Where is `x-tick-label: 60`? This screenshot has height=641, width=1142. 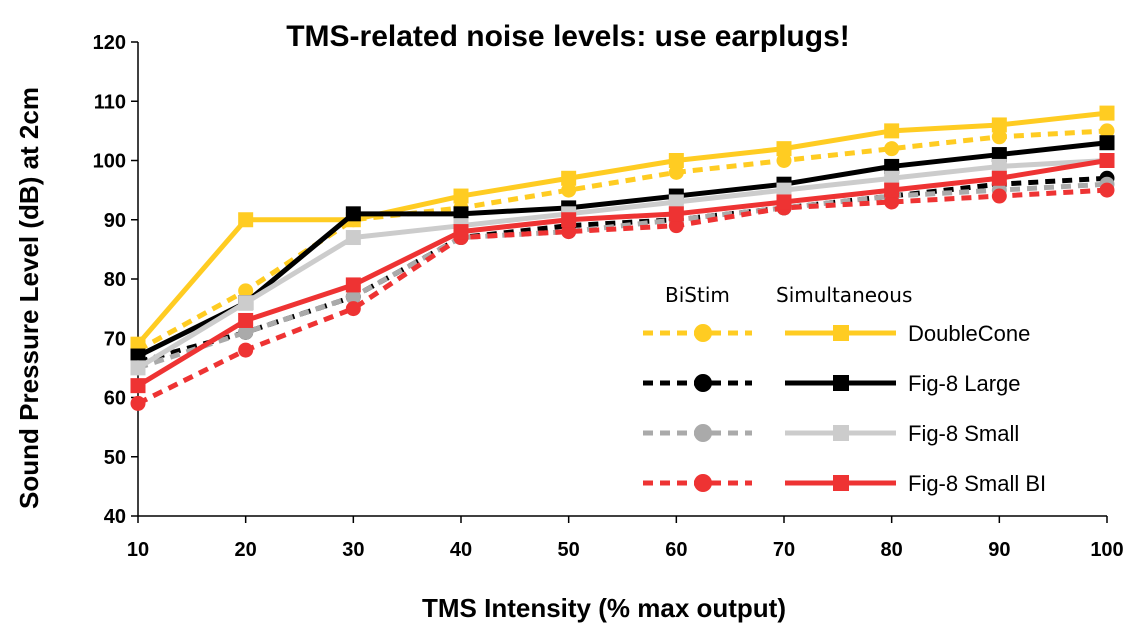 x-tick-label: 60 is located at coordinates (676, 550).